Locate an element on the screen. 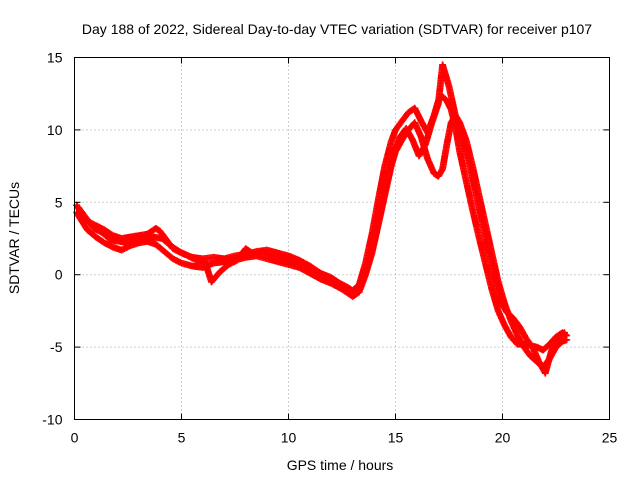 The image size is (640, 480). x-tick-label: 0 is located at coordinates (75, 438).